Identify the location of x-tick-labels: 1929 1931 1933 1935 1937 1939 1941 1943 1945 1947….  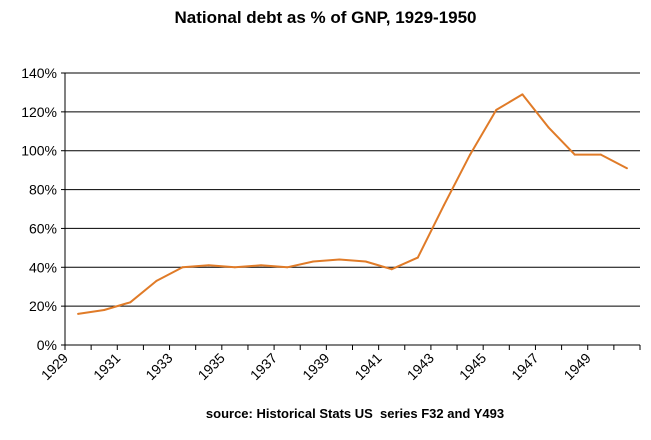
(316, 366).